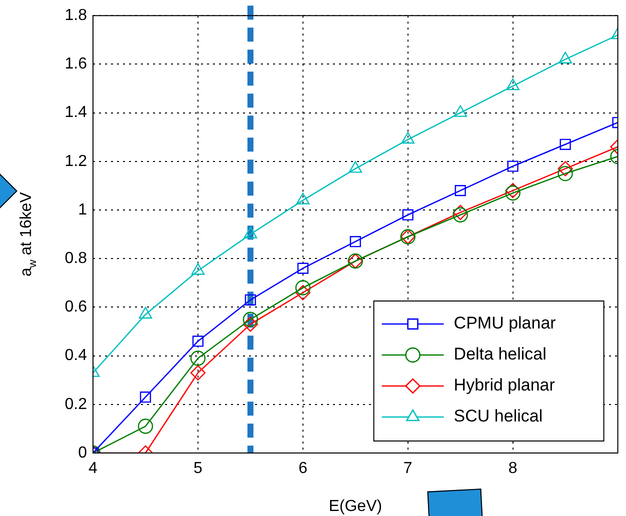 The image size is (626, 516). What do you see at coordinates (76, 259) in the screenshot?
I see `y-tick-label: 0.8` at bounding box center [76, 259].